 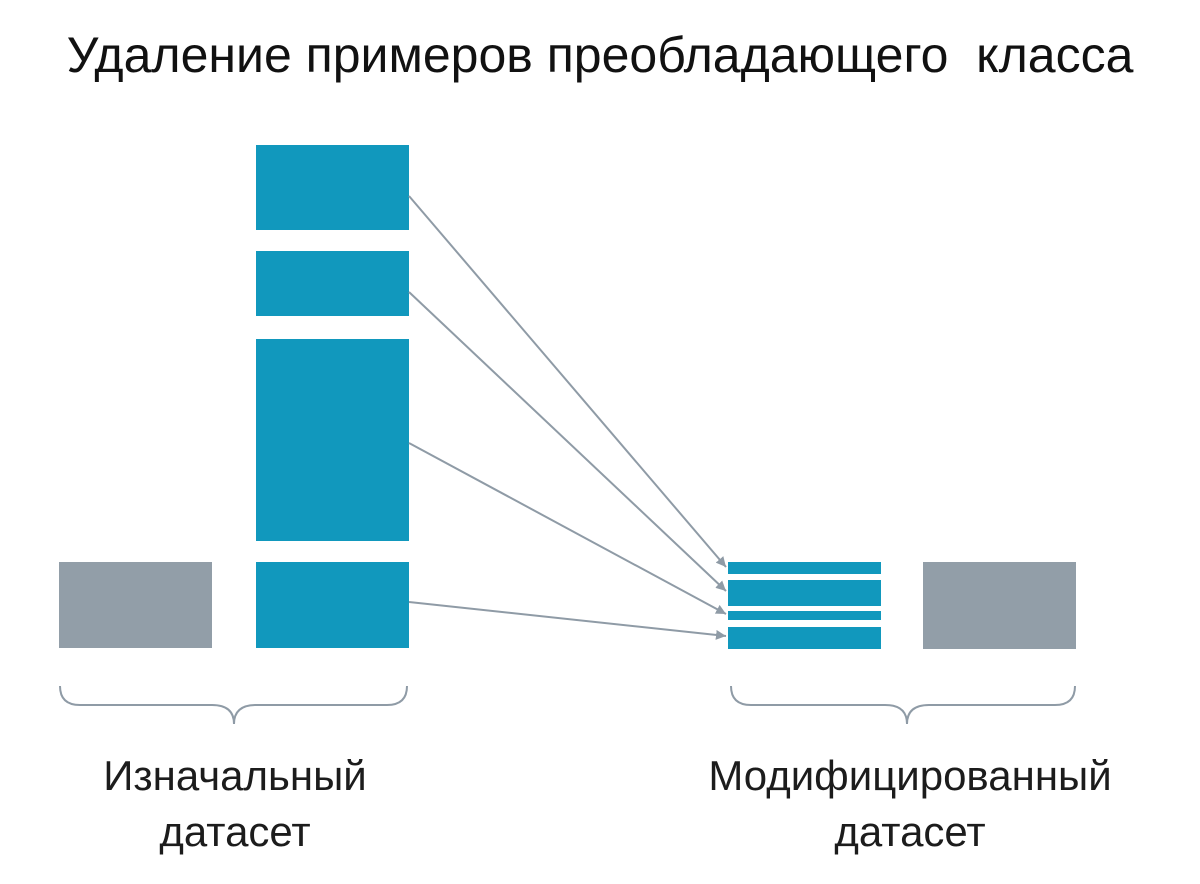 I want to click on modified-label-line-1: Модифицированный, so click(x=910, y=775).